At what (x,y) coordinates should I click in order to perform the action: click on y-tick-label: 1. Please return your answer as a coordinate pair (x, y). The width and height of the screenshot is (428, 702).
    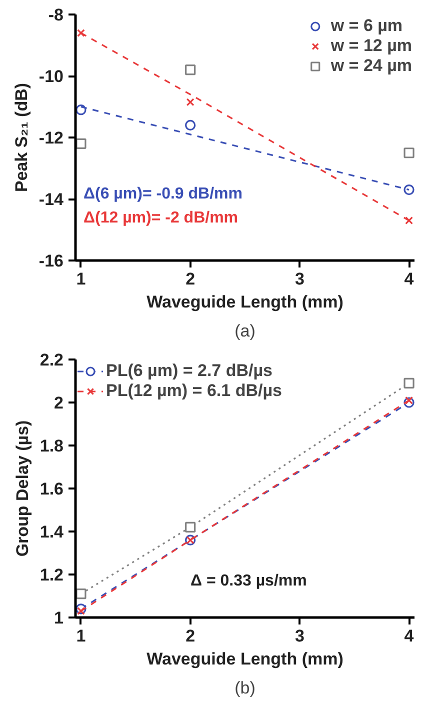
    Looking at the image, I should click on (59, 618).